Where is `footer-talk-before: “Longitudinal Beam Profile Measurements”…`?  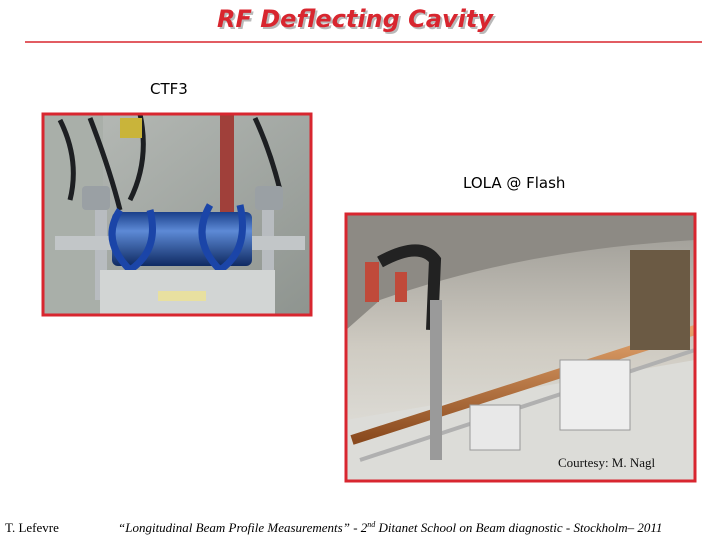 footer-talk-before: “Longitudinal Beam Profile Measurements”… is located at coordinates (243, 527).